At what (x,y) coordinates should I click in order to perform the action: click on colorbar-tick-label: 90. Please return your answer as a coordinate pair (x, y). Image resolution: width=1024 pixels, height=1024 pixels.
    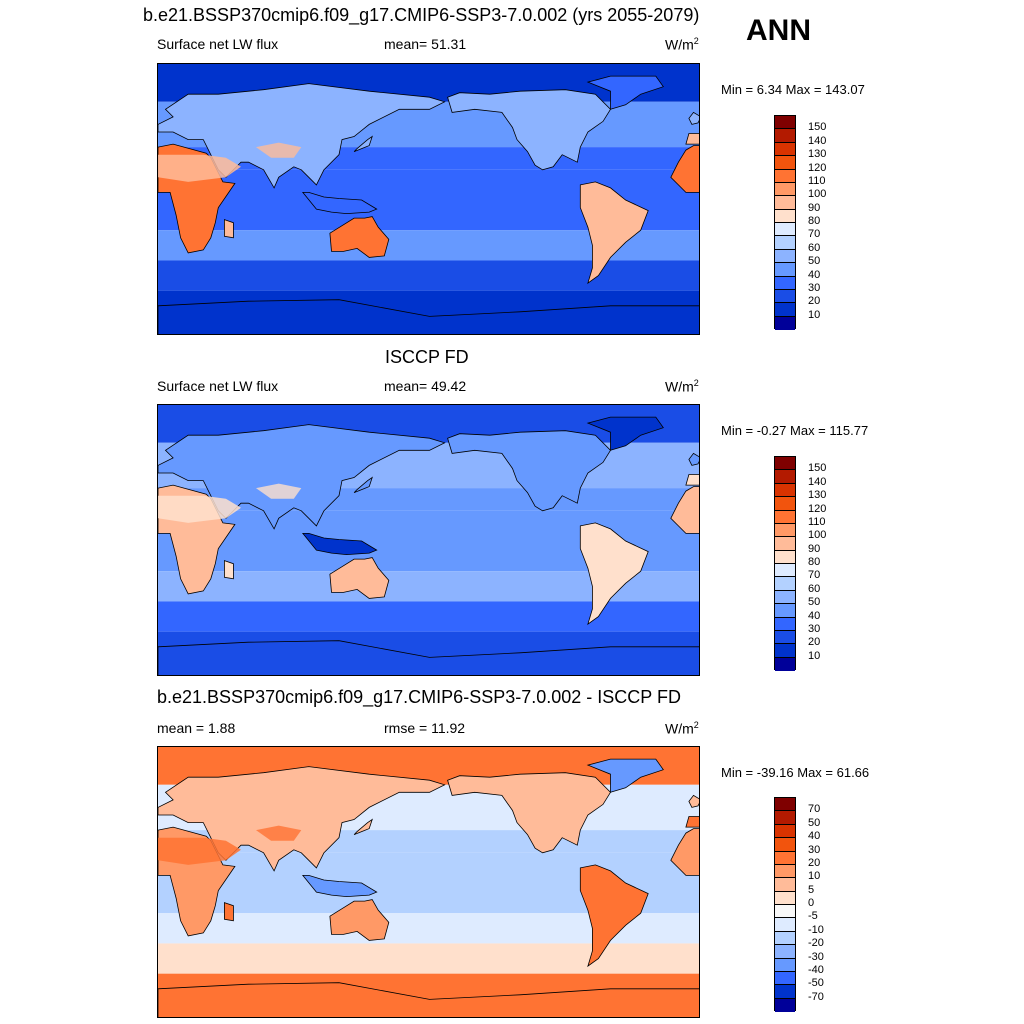
    Looking at the image, I should click on (814, 548).